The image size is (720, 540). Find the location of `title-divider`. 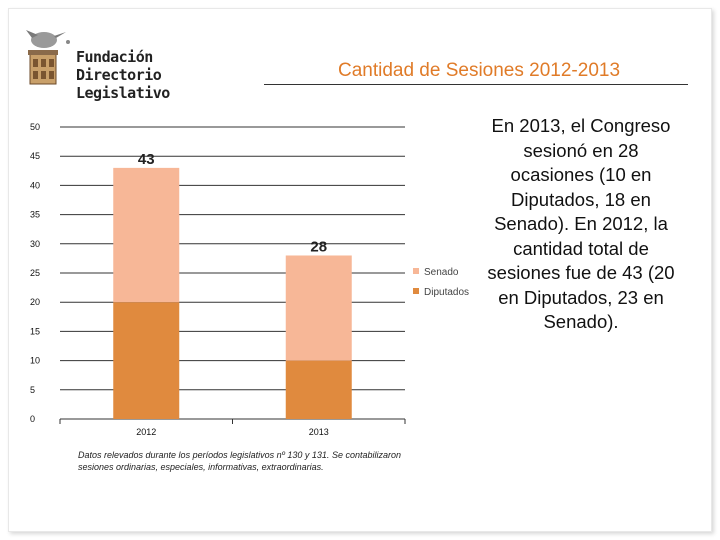

title-divider is located at coordinates (476, 84).